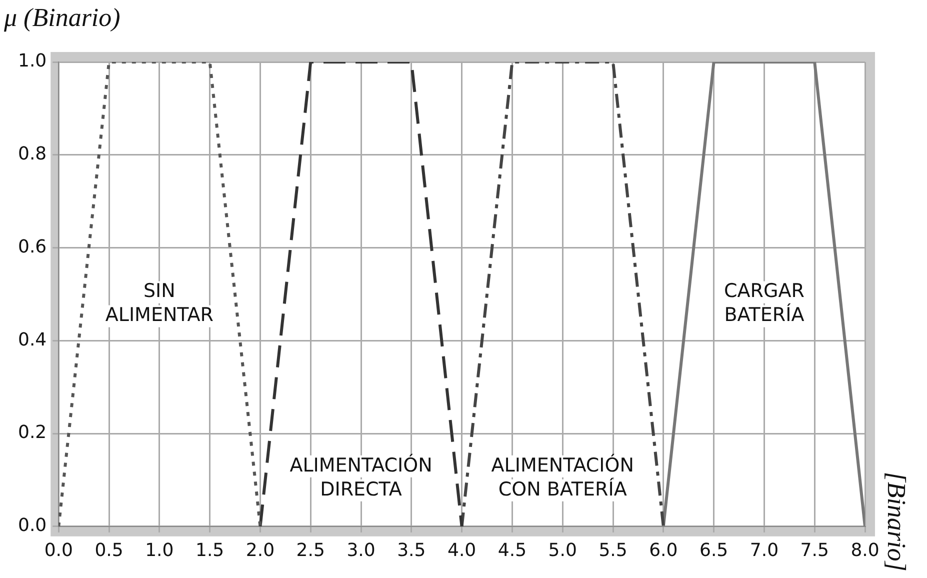 Image resolution: width=927 pixels, height=578 pixels. Describe the element at coordinates (411, 550) in the screenshot. I see `x-tick-label: 3.5` at that location.